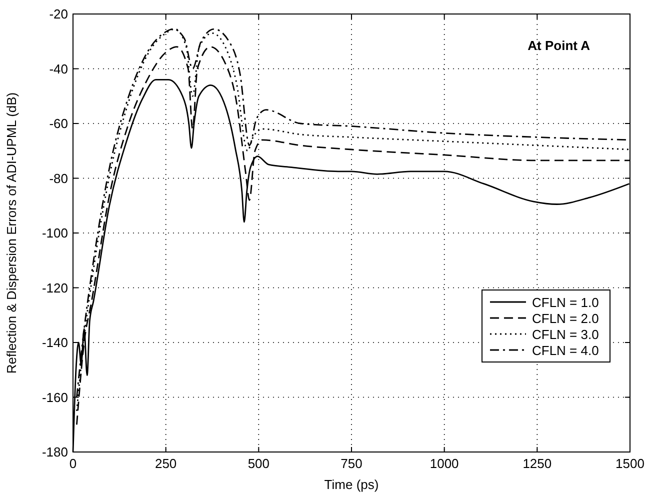  Describe the element at coordinates (444, 463) in the screenshot. I see `x-tick-label: 1000` at that location.